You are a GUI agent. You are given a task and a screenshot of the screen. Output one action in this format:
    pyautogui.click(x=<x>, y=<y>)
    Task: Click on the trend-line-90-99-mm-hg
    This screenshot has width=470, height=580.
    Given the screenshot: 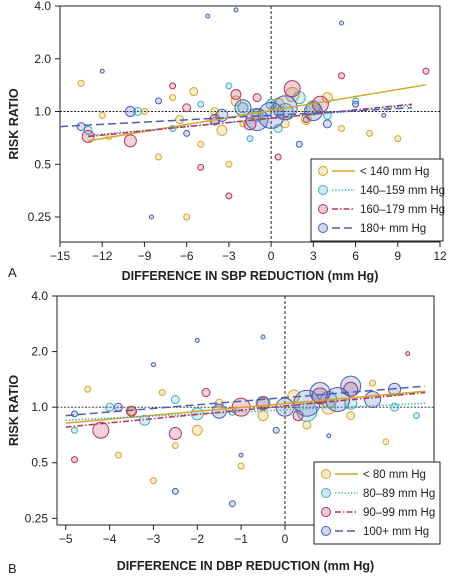 What is the action you would take?
    pyautogui.click(x=245, y=409)
    